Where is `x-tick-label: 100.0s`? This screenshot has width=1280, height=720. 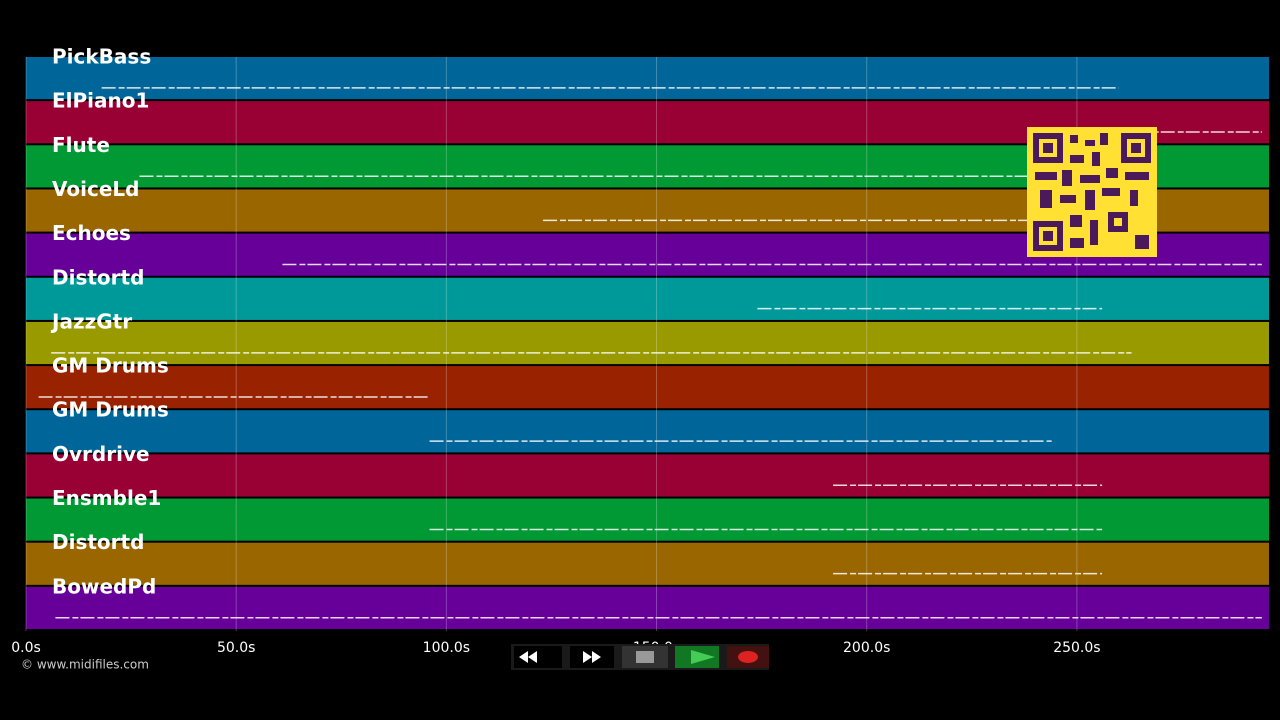
x-tick-label: 100.0s is located at coordinates (446, 648).